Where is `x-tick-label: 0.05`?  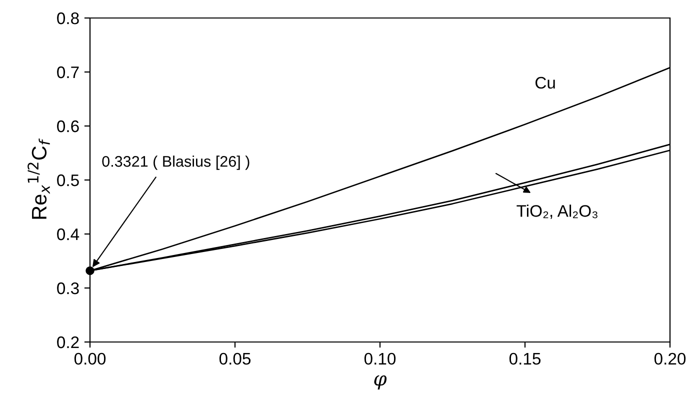
x-tick-label: 0.05 is located at coordinates (235, 358).